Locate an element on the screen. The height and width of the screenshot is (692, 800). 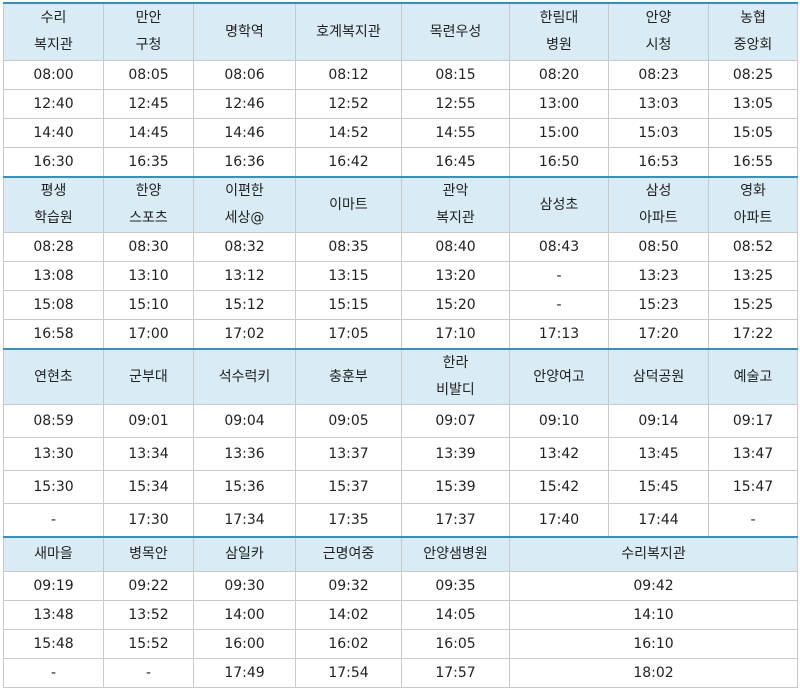
stop-name-line: 명학역 is located at coordinates (244, 31).